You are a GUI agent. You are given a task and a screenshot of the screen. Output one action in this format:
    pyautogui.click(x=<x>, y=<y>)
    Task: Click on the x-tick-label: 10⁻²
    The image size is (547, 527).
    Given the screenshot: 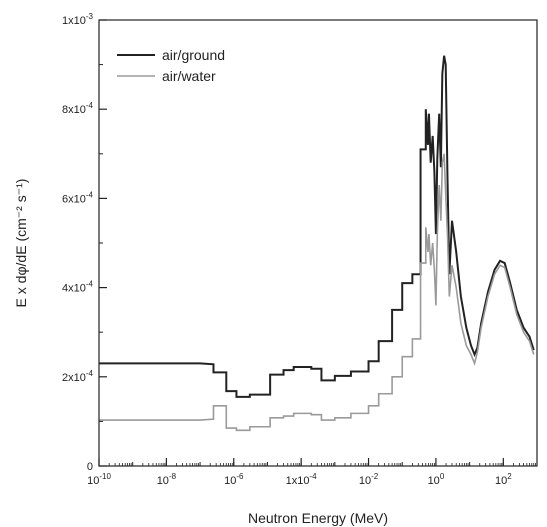 What is the action you would take?
    pyautogui.click(x=369, y=479)
    